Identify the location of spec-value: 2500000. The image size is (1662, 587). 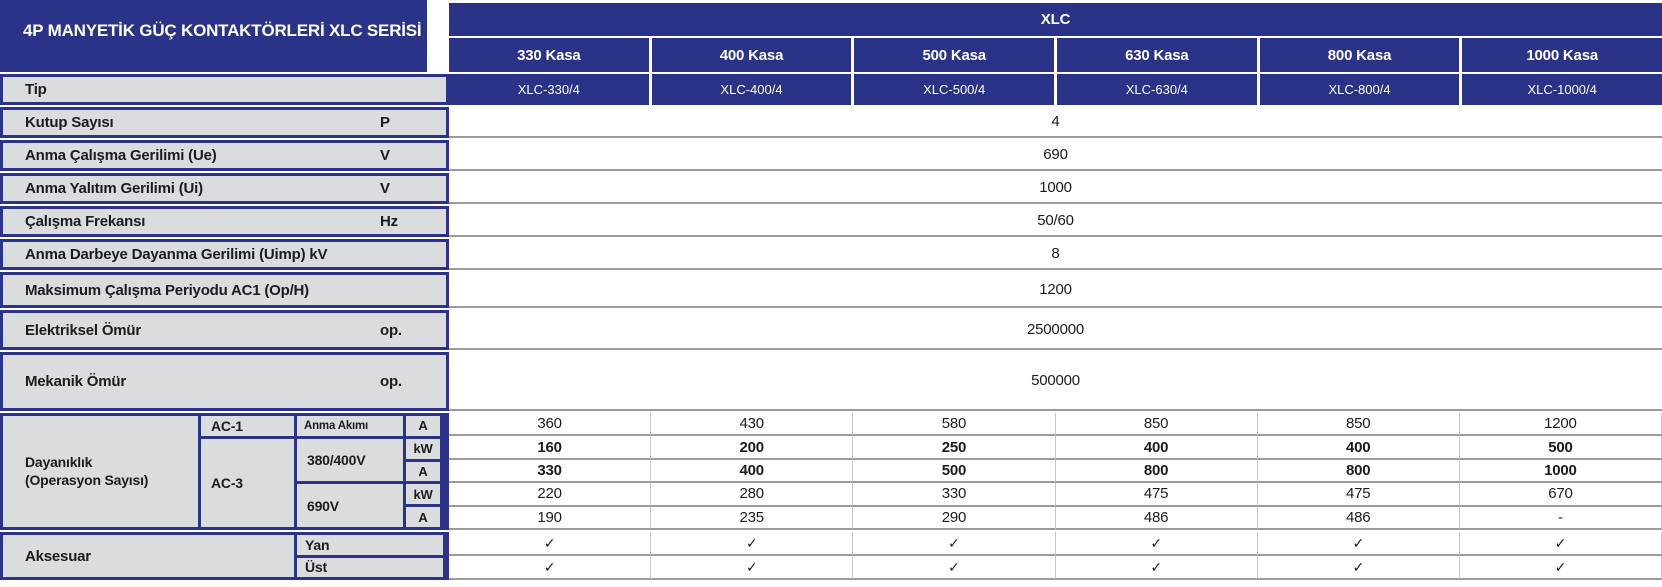
(1055, 330).